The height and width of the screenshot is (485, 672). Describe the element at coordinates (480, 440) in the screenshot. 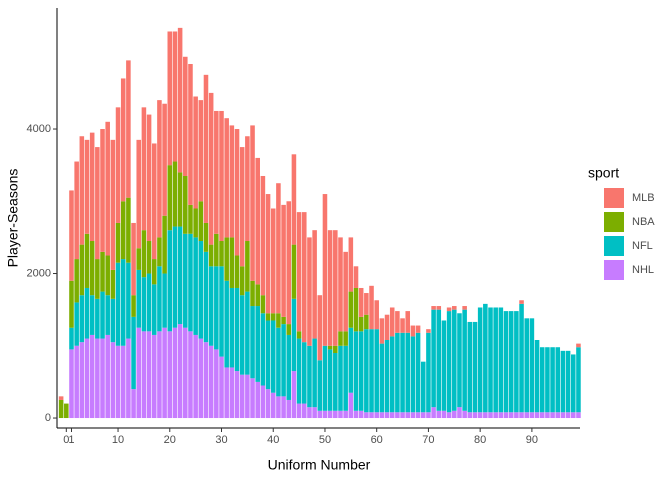

I see `x-tick-label: 80` at that location.